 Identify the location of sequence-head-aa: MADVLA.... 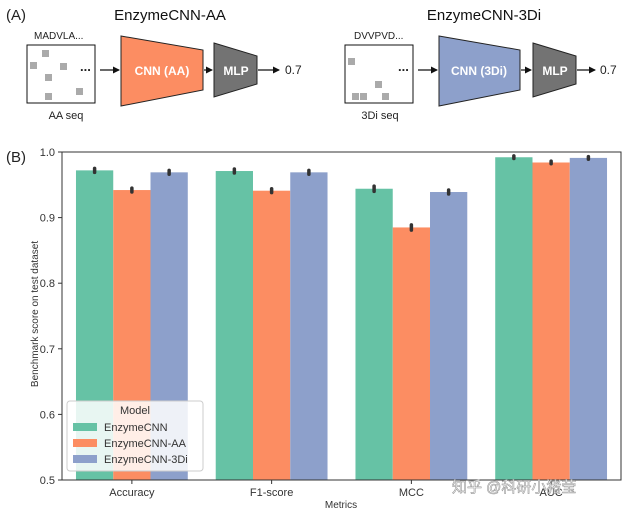
(58, 36).